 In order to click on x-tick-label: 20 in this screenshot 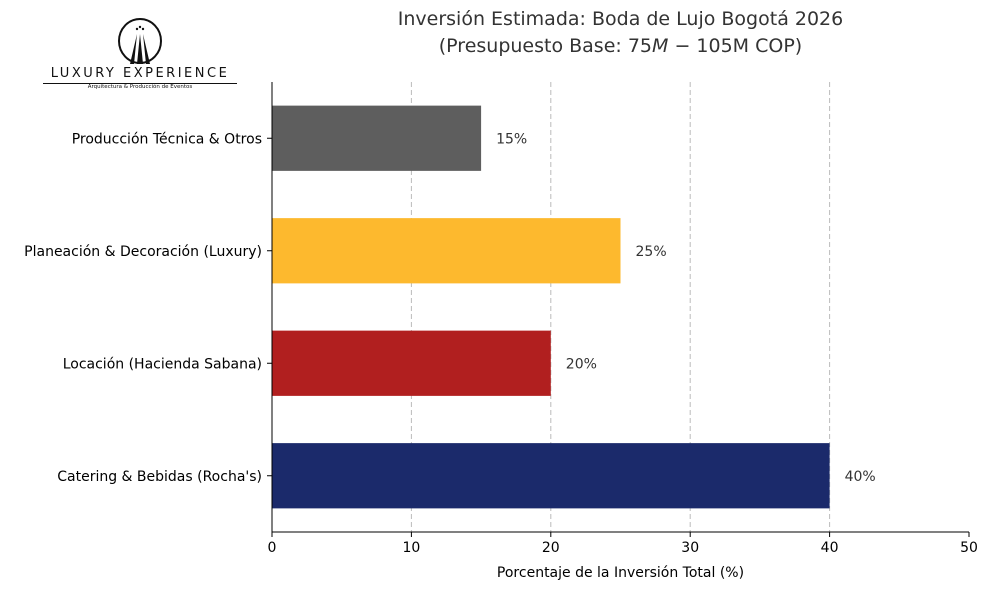, I will do `click(551, 548)`.